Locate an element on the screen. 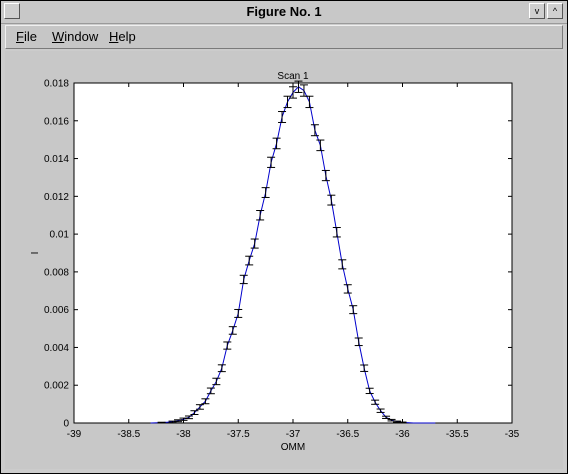 Image resolution: width=568 pixels, height=474 pixels. window-title: Figure No. 1 is located at coordinates (284, 11).